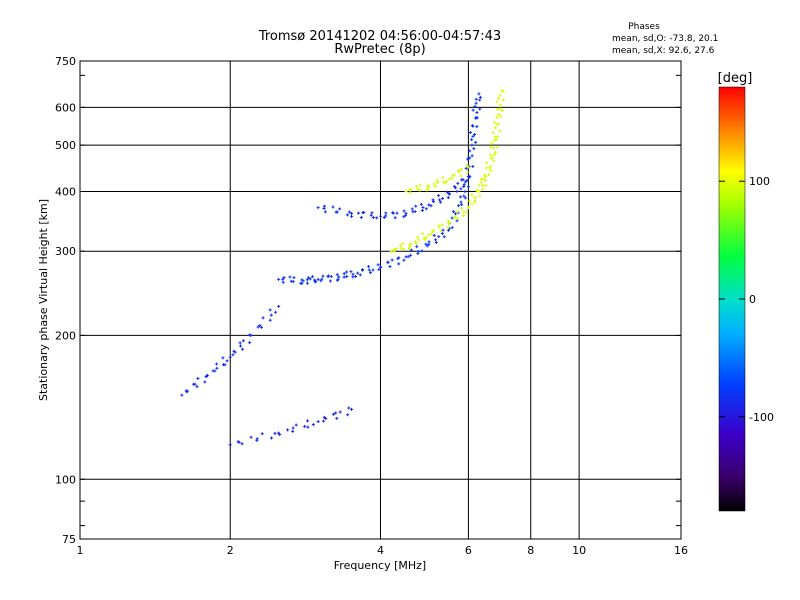 This screenshot has width=800, height=600. Describe the element at coordinates (380, 550) in the screenshot. I see `x-tick-label: 4` at that location.